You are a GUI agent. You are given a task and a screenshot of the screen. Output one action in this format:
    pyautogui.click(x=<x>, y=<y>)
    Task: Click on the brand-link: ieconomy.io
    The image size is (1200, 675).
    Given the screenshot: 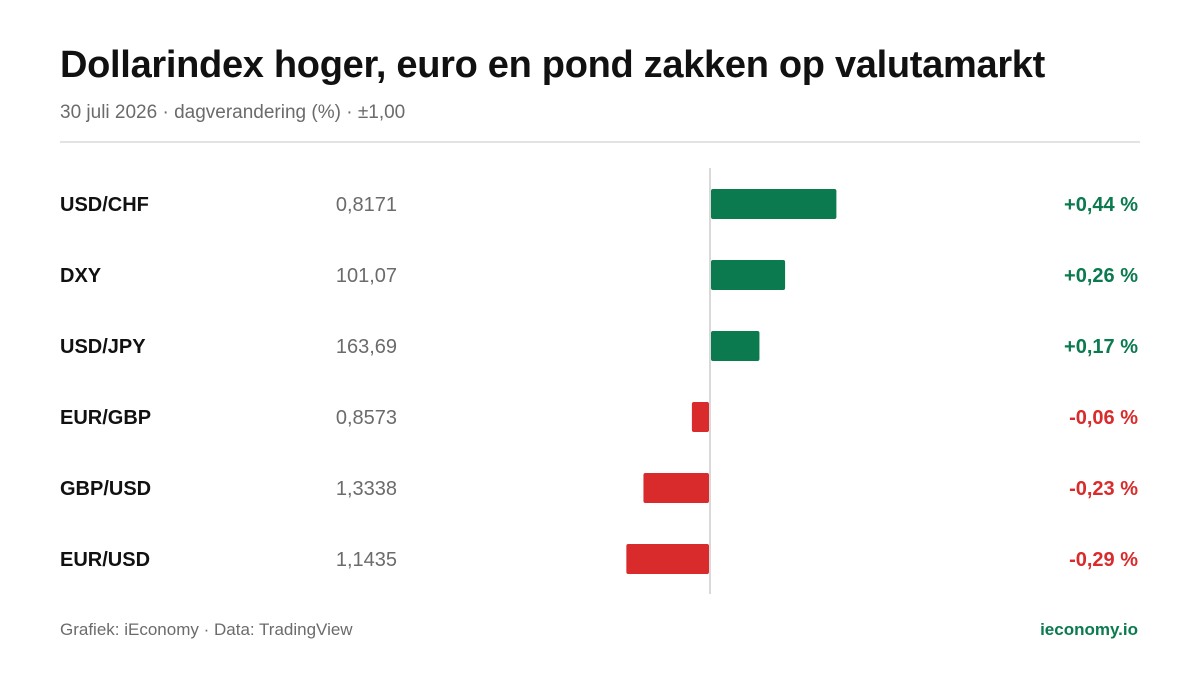 What is the action you would take?
    pyautogui.click(x=1089, y=629)
    